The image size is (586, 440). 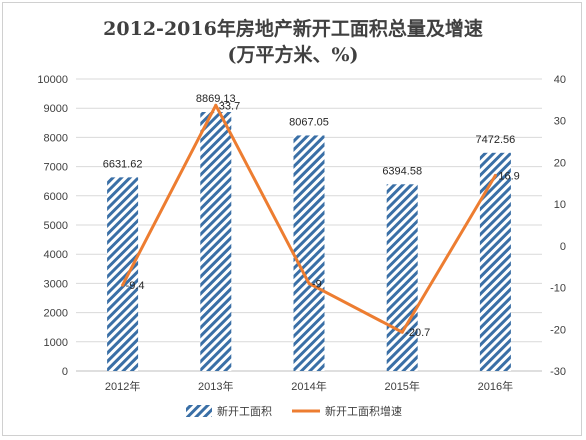 I want to click on bar-data-label: 8869.13, so click(x=216, y=99).